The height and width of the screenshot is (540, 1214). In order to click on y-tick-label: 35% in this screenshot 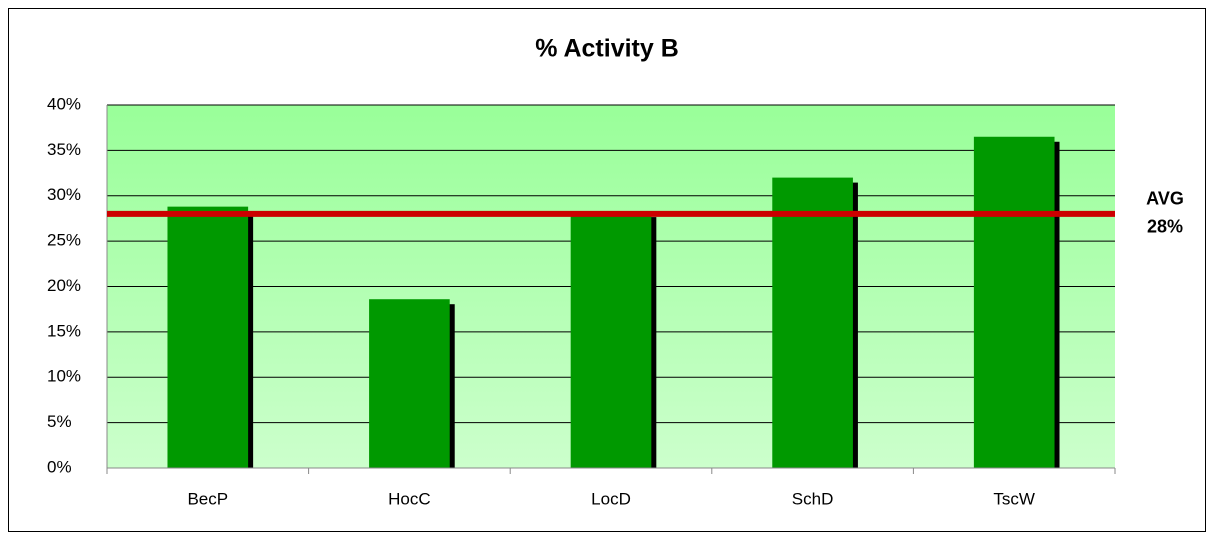, I will do `click(64, 149)`.